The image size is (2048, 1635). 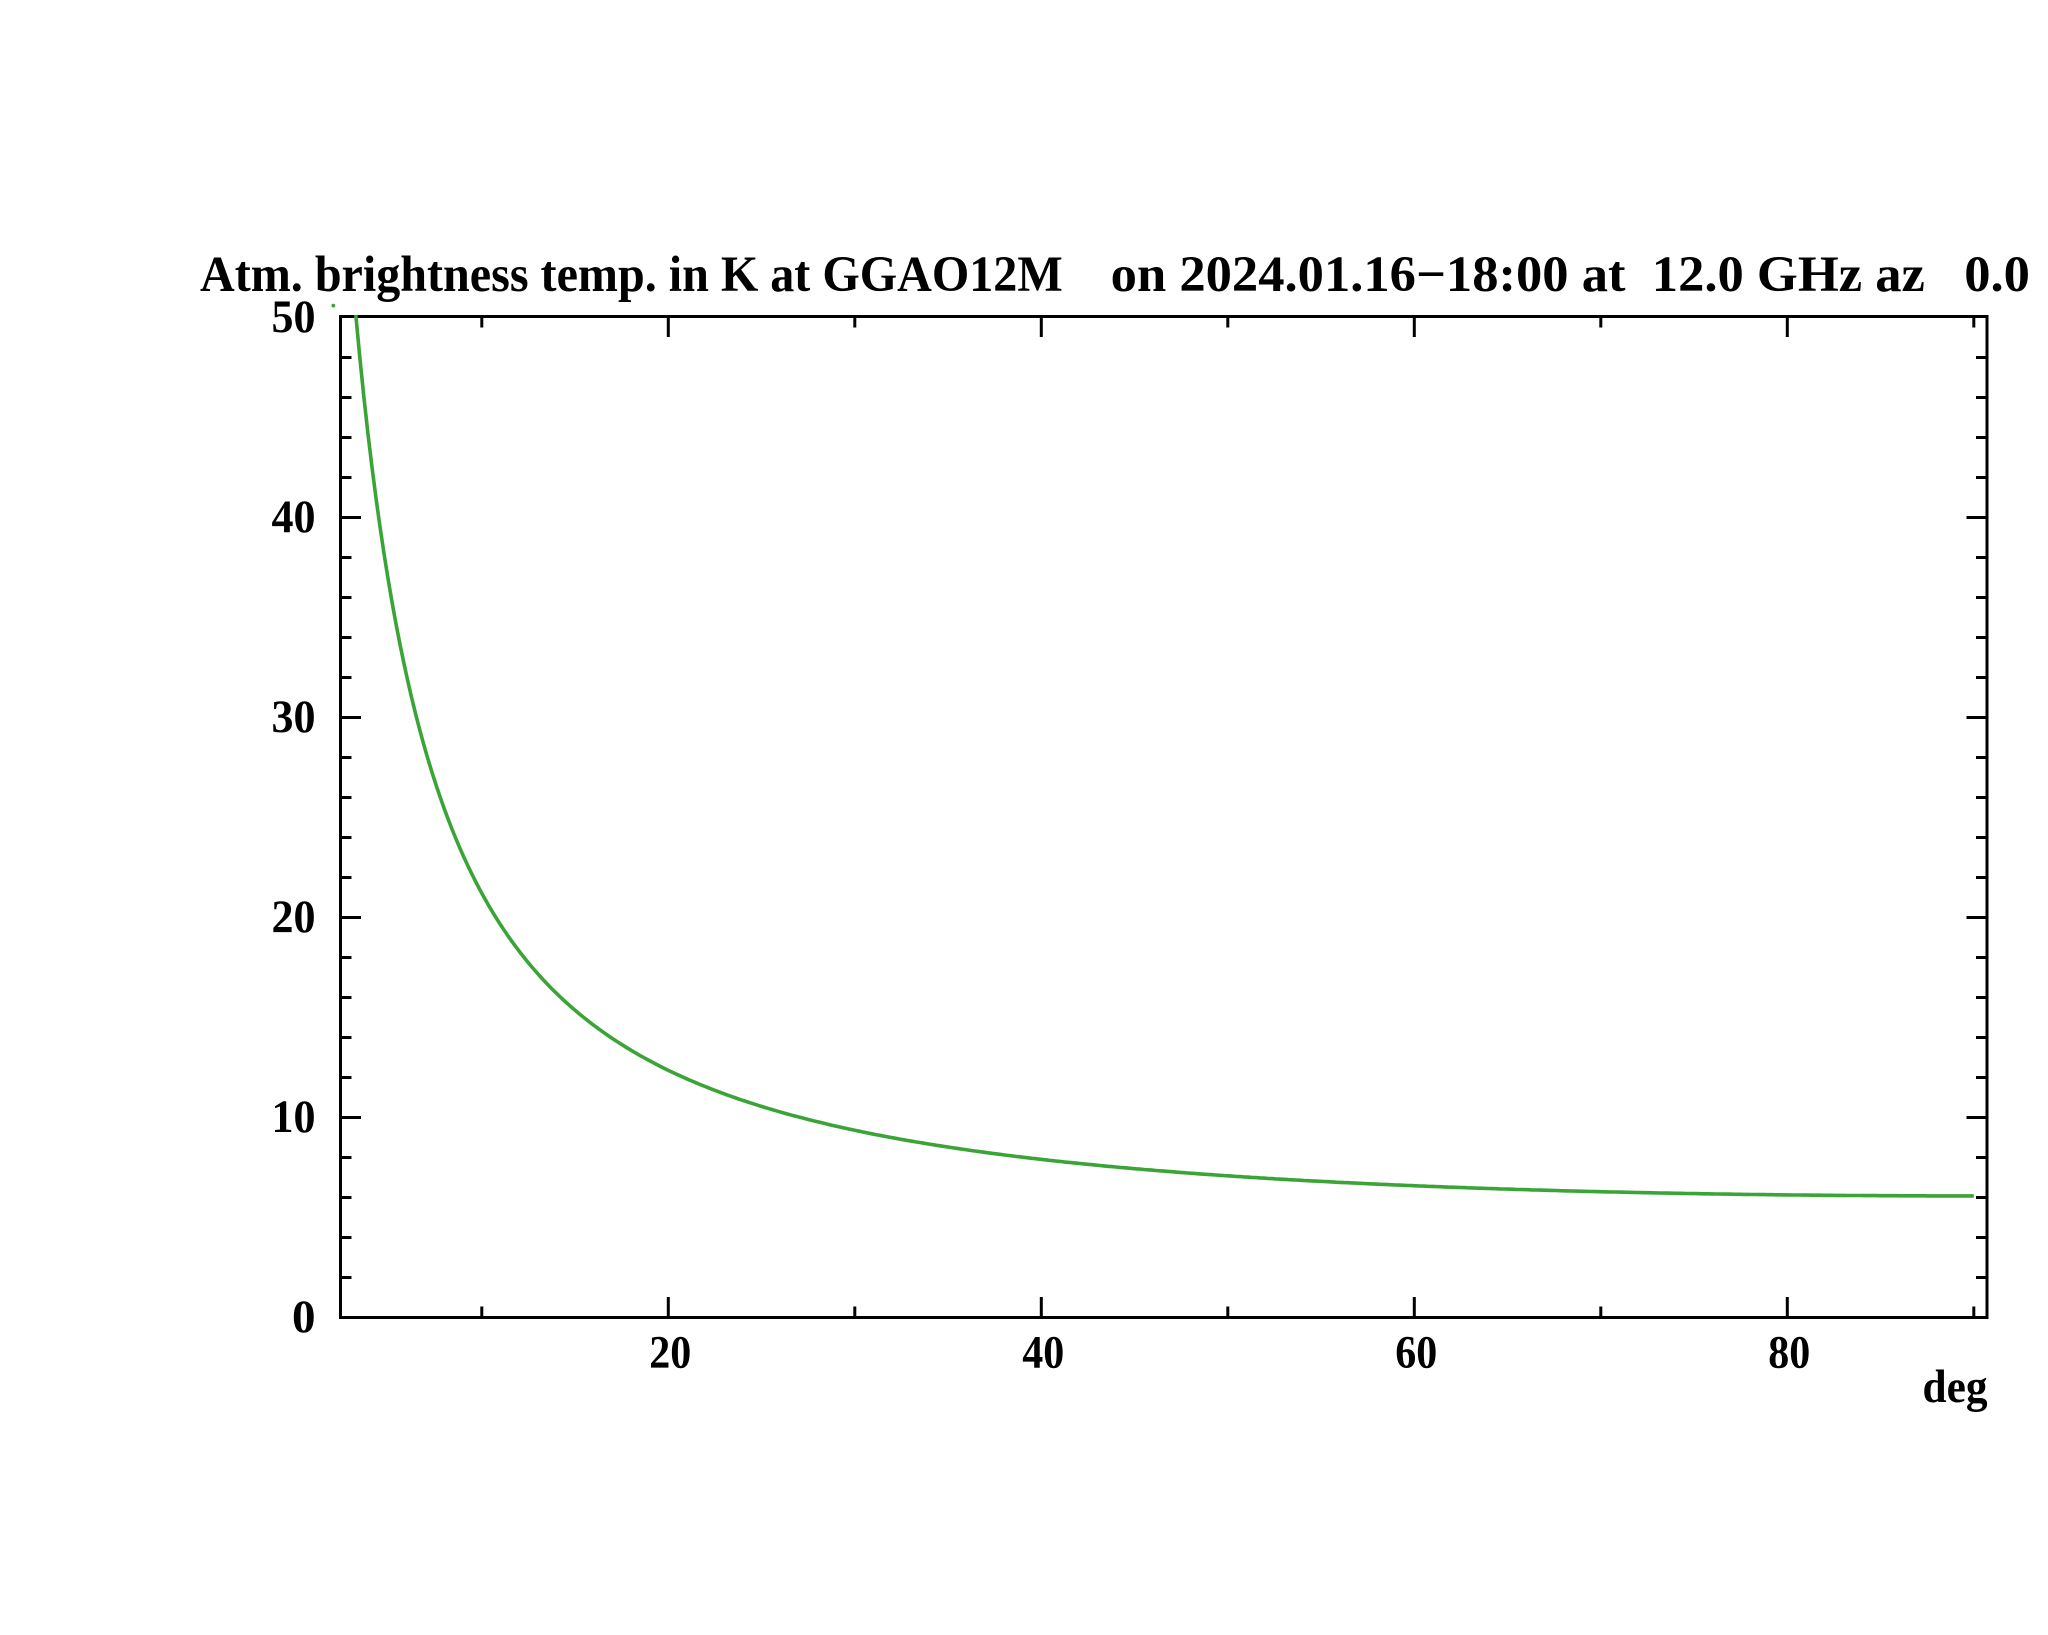 I want to click on svg-text:on 2024.01.16−18:00 at 12.0 G: on 2024.01.16−18:00 at 12.0 GHz az 0.0, so click(x=1570, y=275).